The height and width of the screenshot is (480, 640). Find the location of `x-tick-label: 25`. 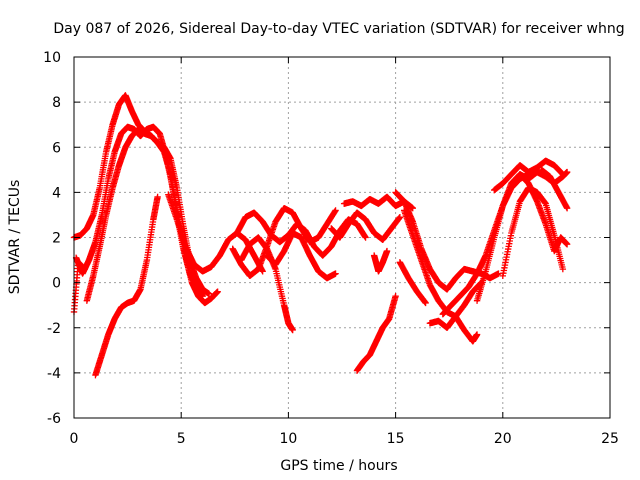

x-tick-label: 25 is located at coordinates (610, 439).